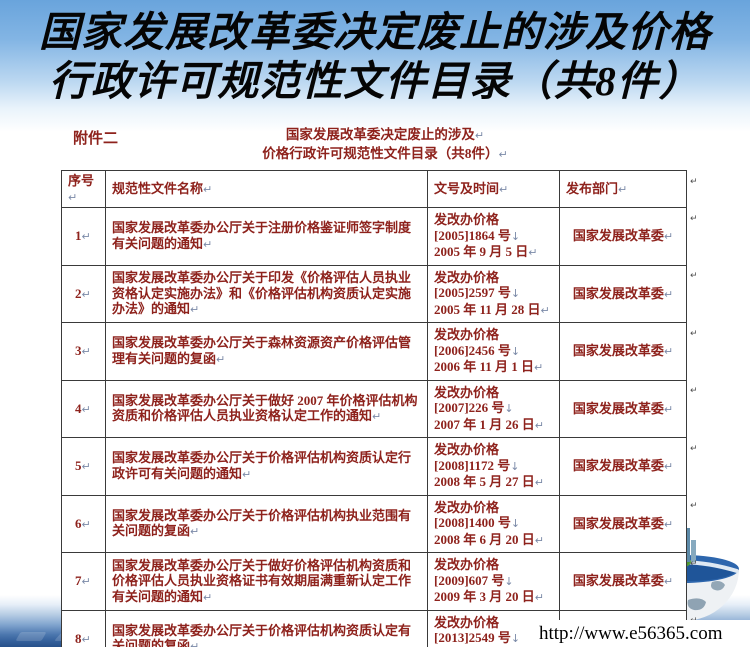 This screenshot has width=750, height=647. What do you see at coordinates (493, 581) in the screenshot?
I see `cell-doc-number: 发改办价格 [2009]607 号↓ 2009 年 3 月 20 日↵` at bounding box center [493, 581].